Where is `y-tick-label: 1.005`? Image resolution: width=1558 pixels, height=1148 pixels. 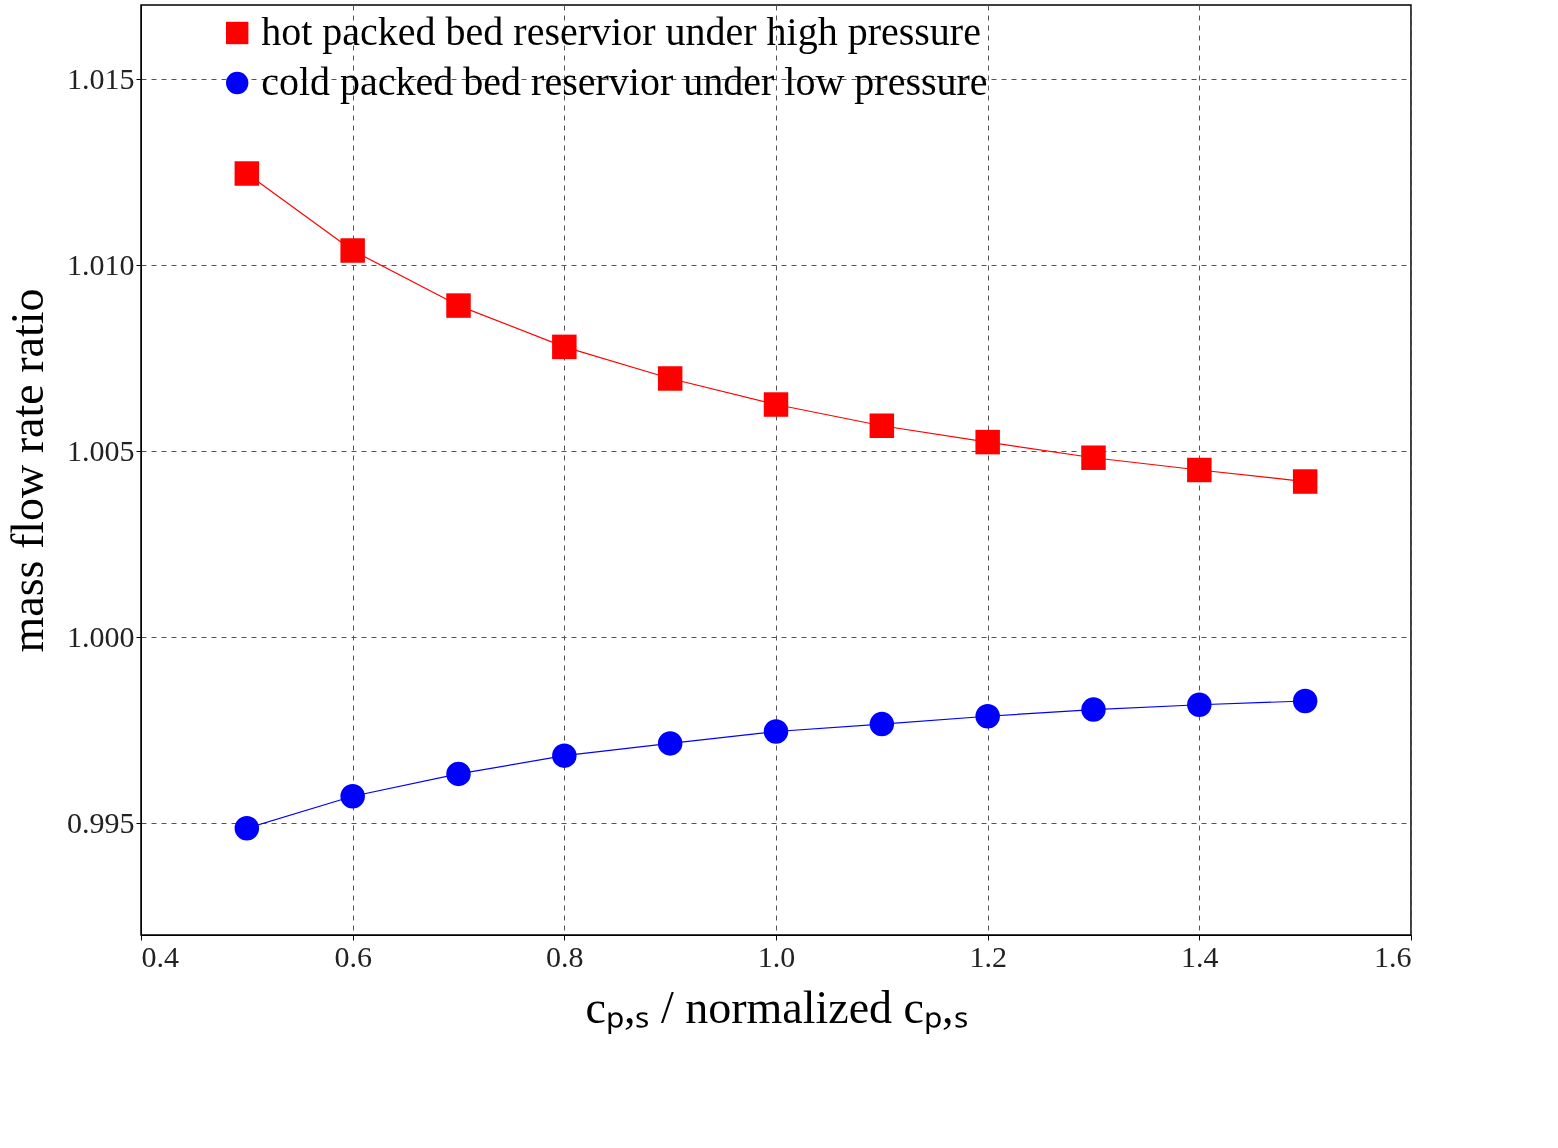 y-tick-label: 1.005 is located at coordinates (101, 450).